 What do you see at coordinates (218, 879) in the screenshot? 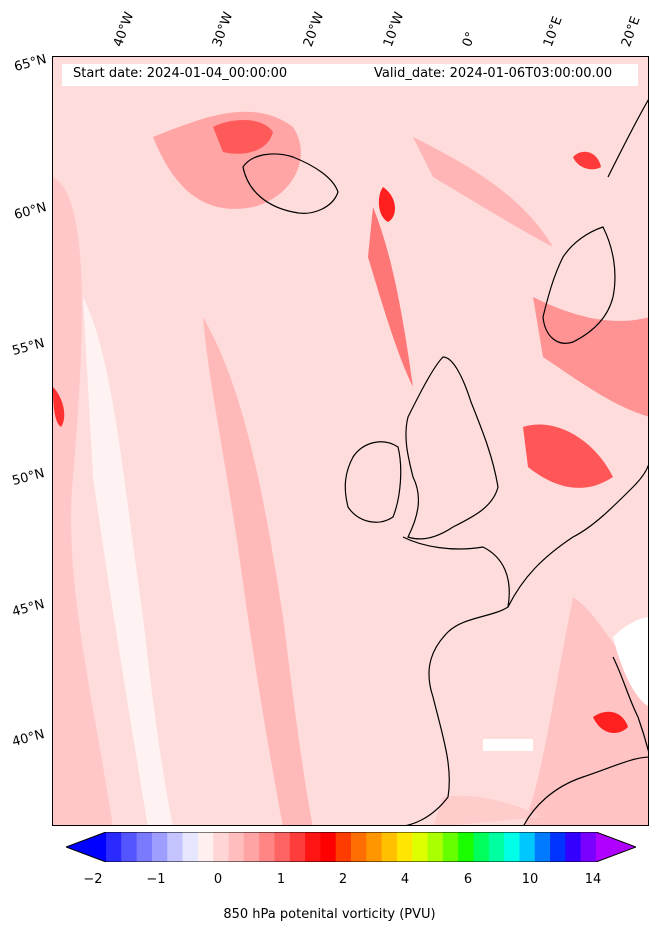
I see `colorbar-tick: 0` at bounding box center [218, 879].